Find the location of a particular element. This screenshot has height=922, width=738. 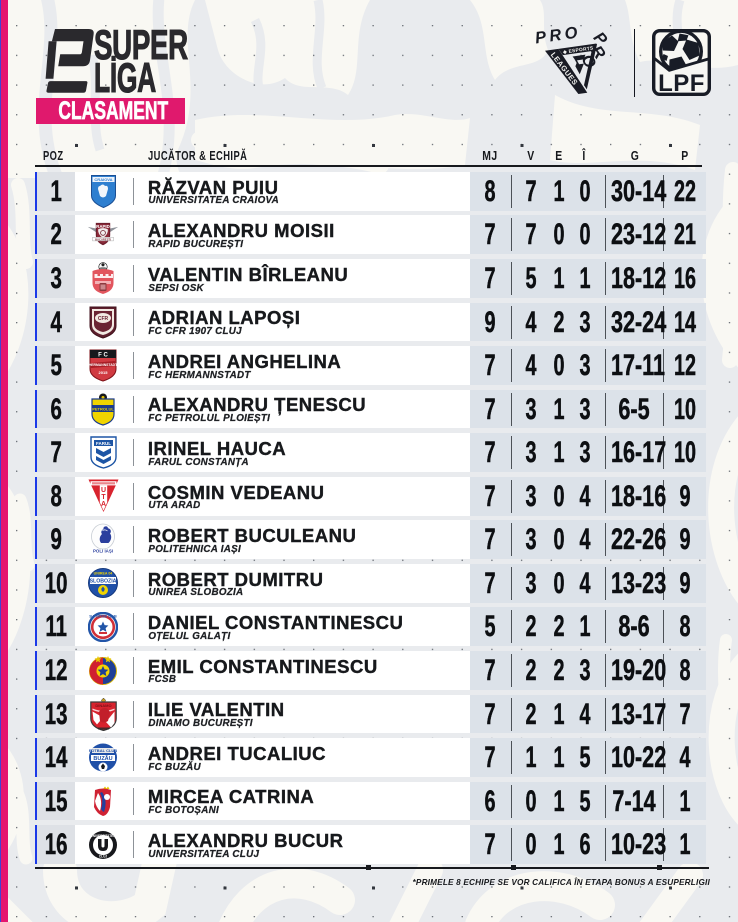

svg-text: SUPORTER CLUB is located at coordinates (103, 616).